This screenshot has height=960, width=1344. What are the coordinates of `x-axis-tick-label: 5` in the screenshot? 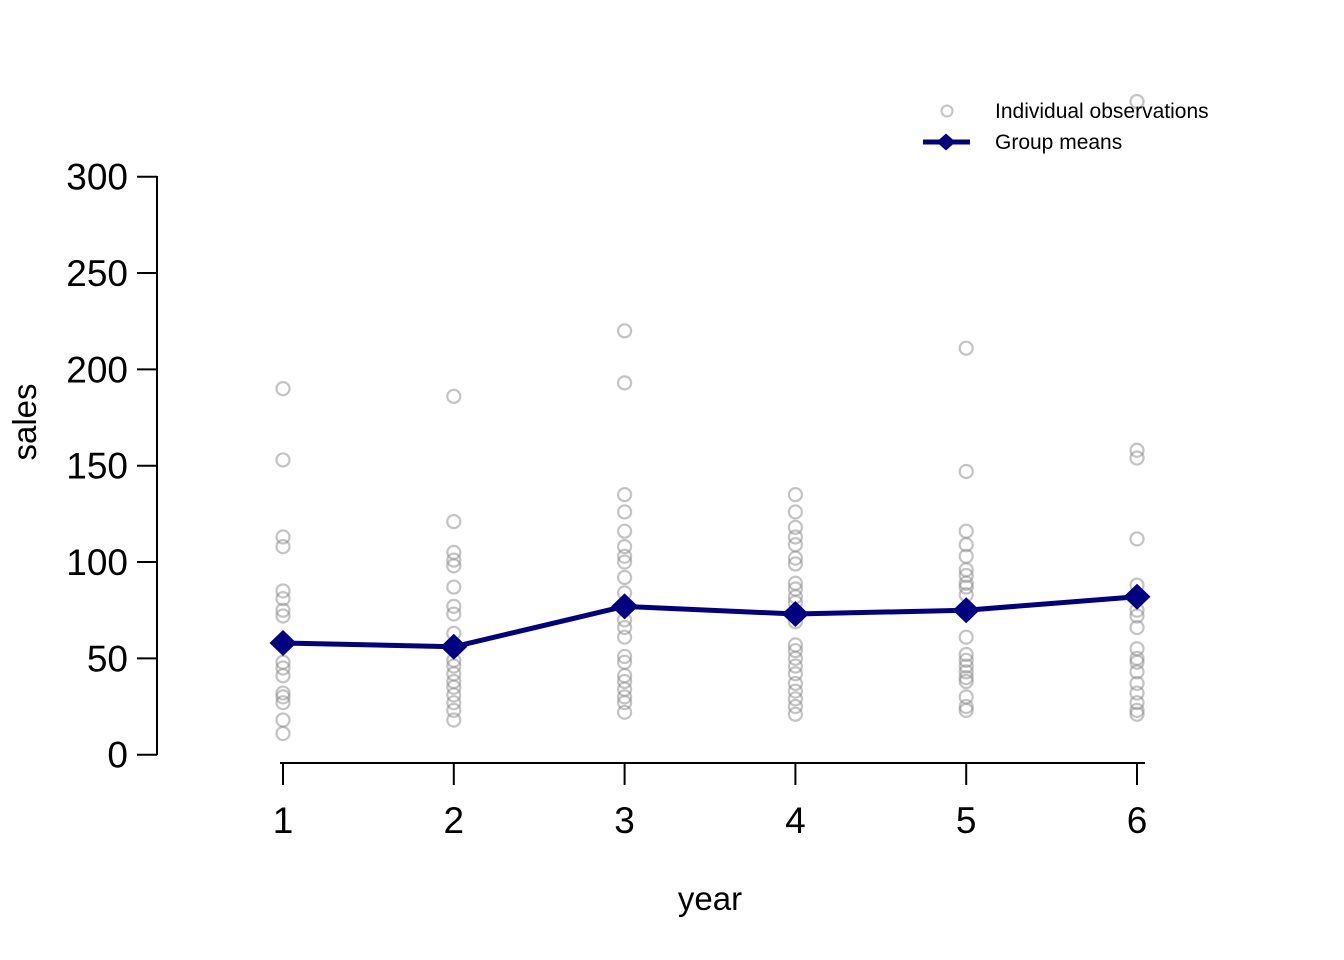 It's located at (966, 820).